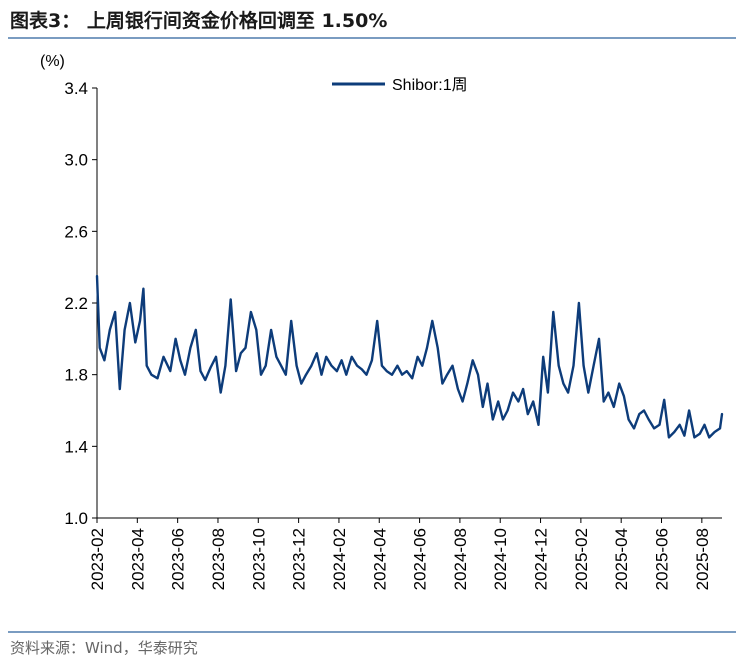 The width and height of the screenshot is (744, 662). I want to click on source-note: 资料来源：Wind，华泰研究, so click(104, 648).